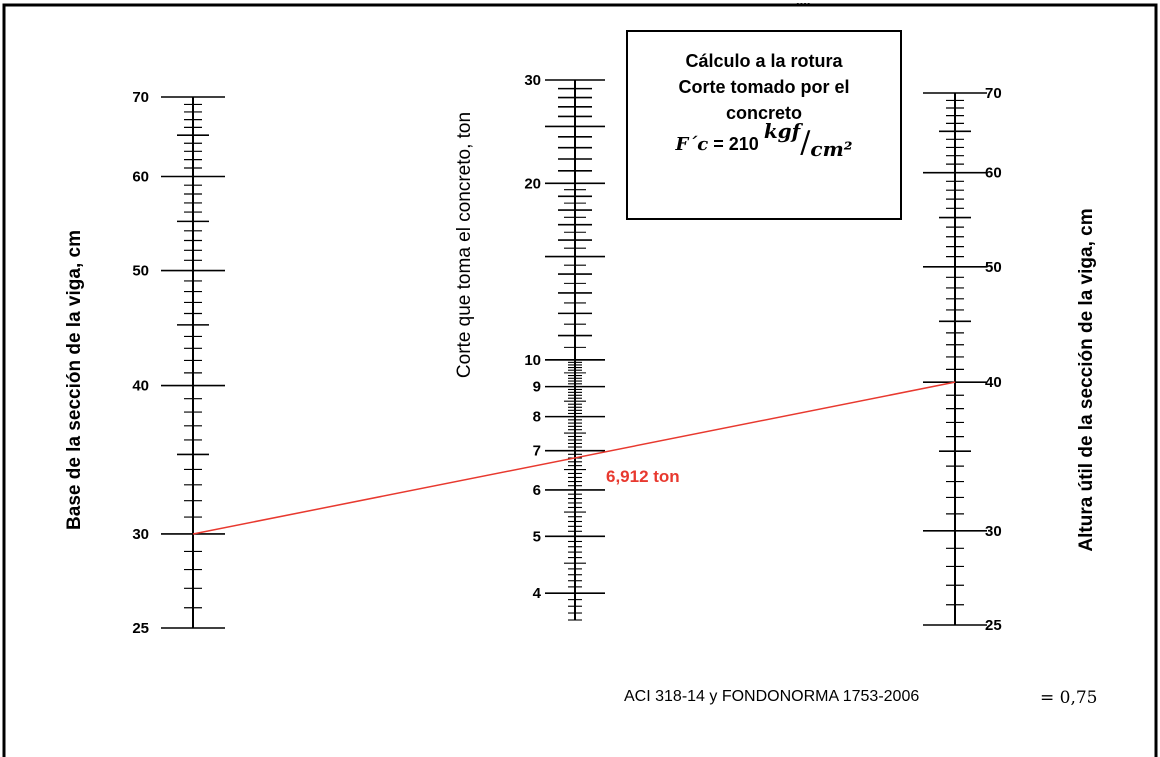 The width and height of the screenshot is (1160, 757). I want to click on formula-slash: /, so click(805, 142).